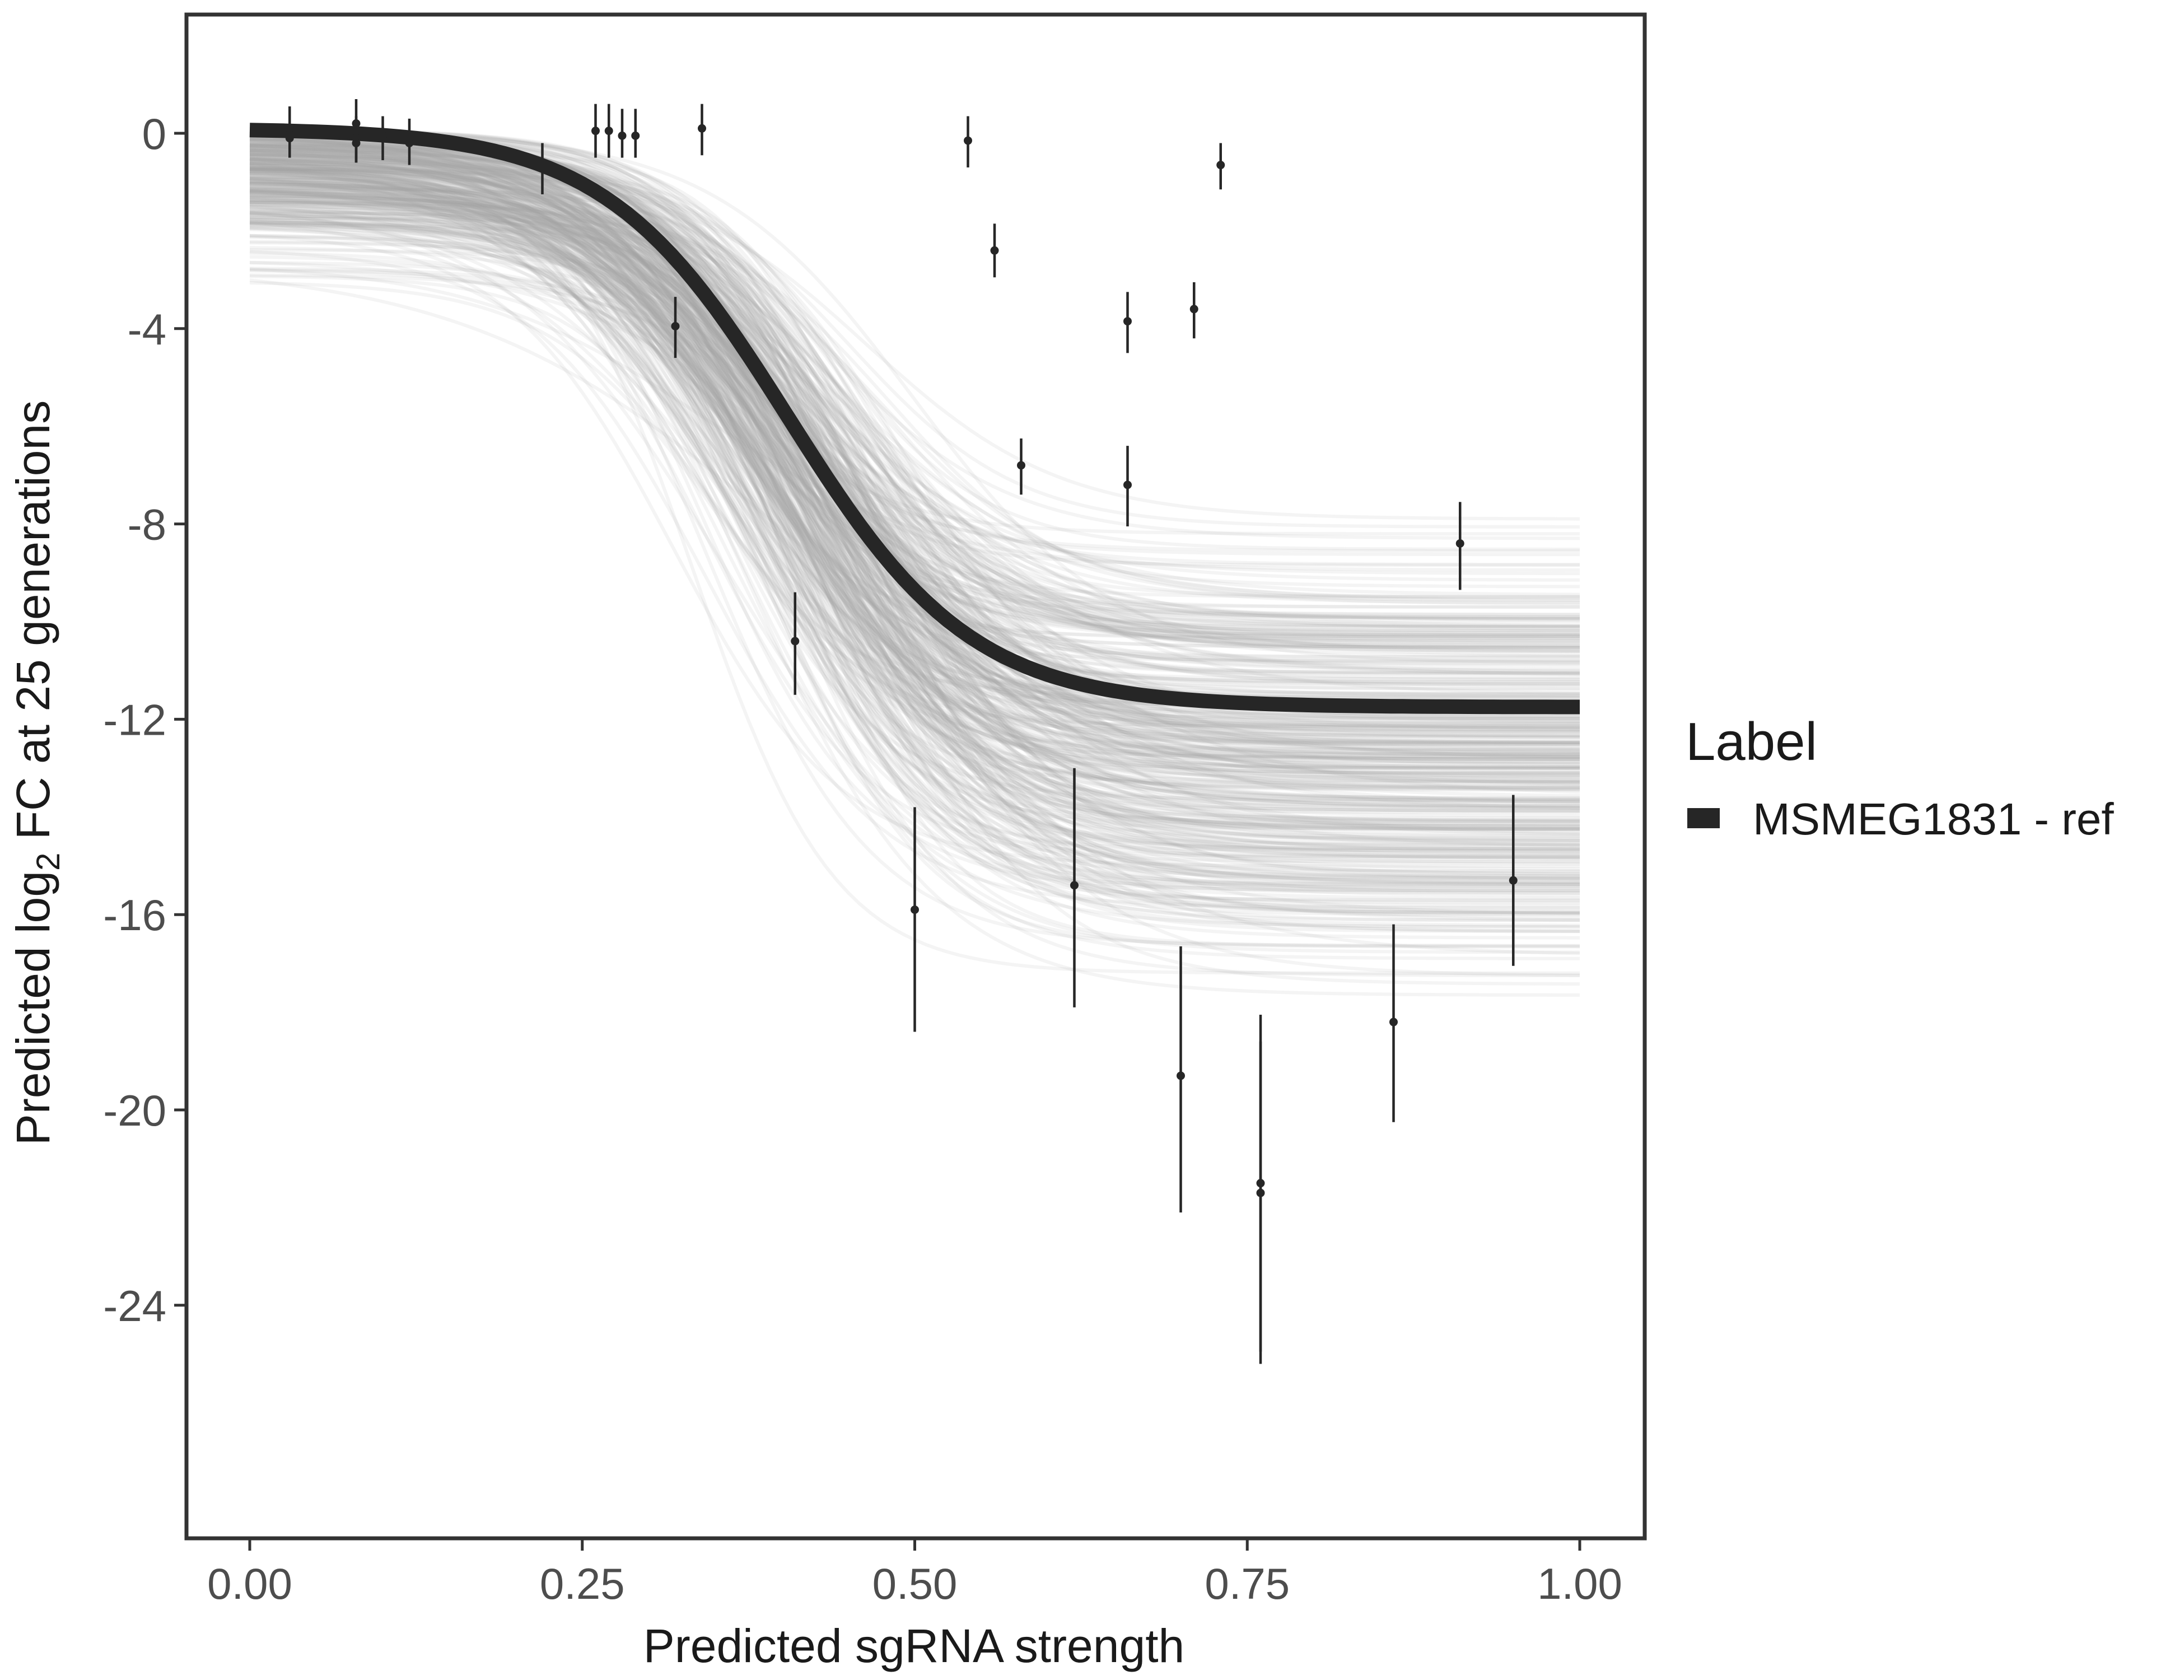 The width and height of the screenshot is (2184, 1680). Describe the element at coordinates (144, 720) in the screenshot. I see `y-axis-ticks: 0 -4 -8 -12 -16 -20 -24` at that location.